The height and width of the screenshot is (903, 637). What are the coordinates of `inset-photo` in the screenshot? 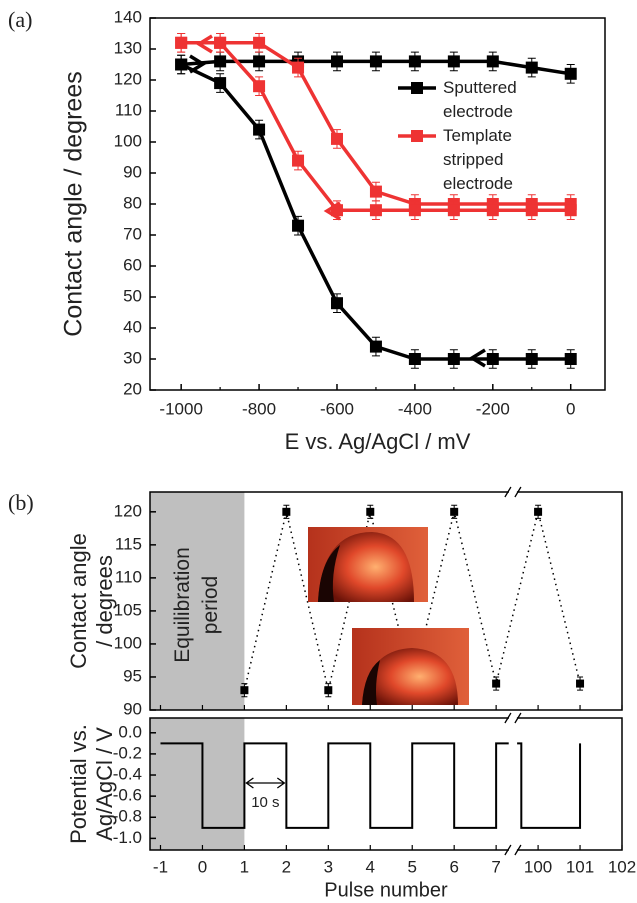 It's located at (410, 666).